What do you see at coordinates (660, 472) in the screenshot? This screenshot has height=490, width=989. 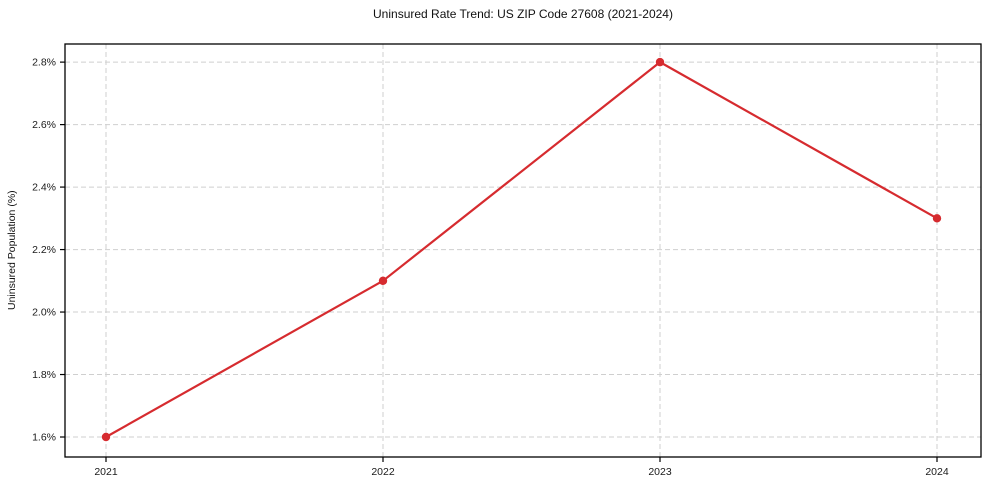 I see `x-tick-label: 2023` at bounding box center [660, 472].